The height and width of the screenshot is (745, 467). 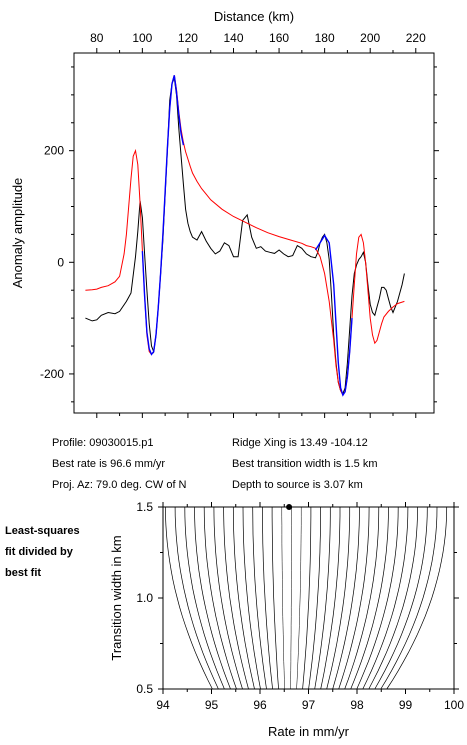 I want to click on x-axis-label: Distance (km), so click(x=254, y=16).